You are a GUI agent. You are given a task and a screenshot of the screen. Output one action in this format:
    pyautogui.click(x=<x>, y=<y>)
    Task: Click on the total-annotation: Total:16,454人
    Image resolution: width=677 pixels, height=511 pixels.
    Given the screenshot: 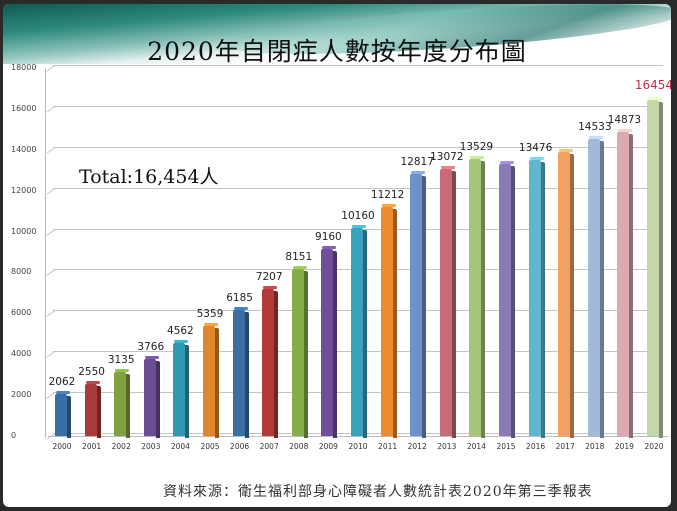 What is the action you would take?
    pyautogui.click(x=149, y=177)
    